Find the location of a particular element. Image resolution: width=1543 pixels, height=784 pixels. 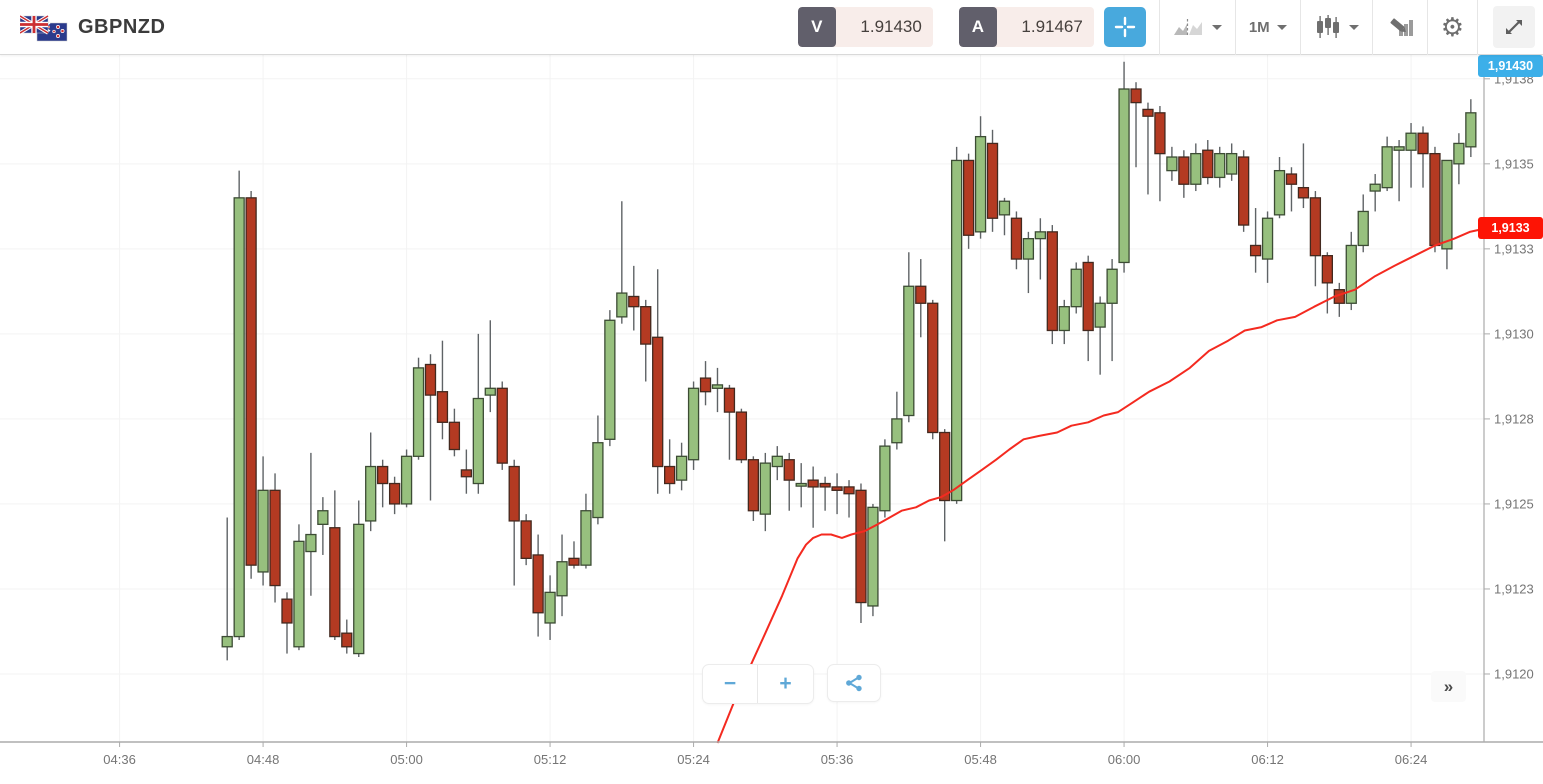

expand-icon is located at coordinates (1514, 27).